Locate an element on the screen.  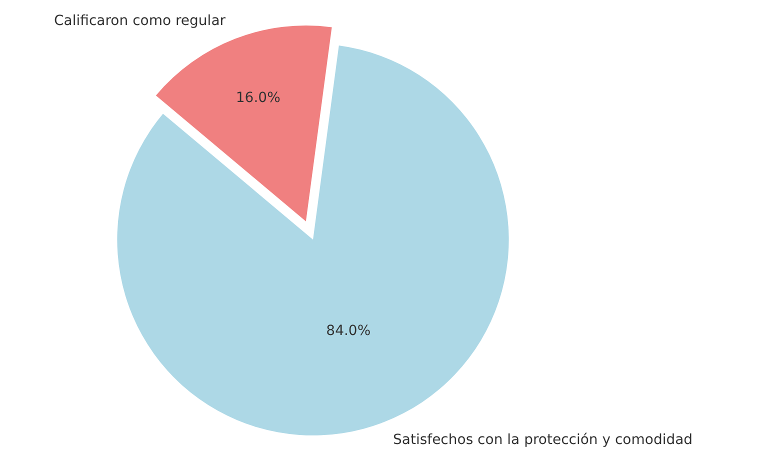
data-label: 16.0% is located at coordinates (258, 98).